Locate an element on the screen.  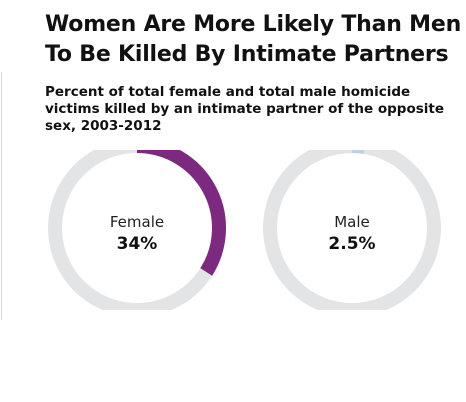
donut-label-male: Male is located at coordinates (352, 222).